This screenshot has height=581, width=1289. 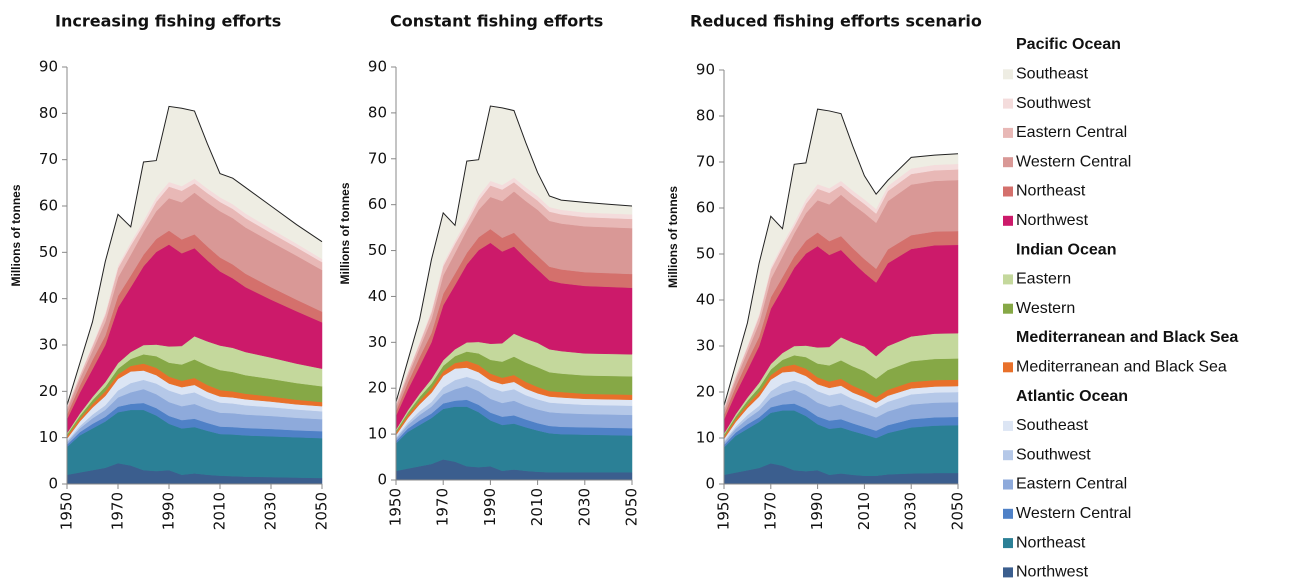 I want to click on chart-title: Reduced fishing efforts scenario, so click(x=836, y=21).